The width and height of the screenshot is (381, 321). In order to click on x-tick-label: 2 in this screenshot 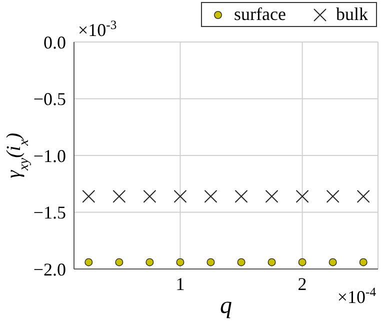, I will do `click(302, 284)`.